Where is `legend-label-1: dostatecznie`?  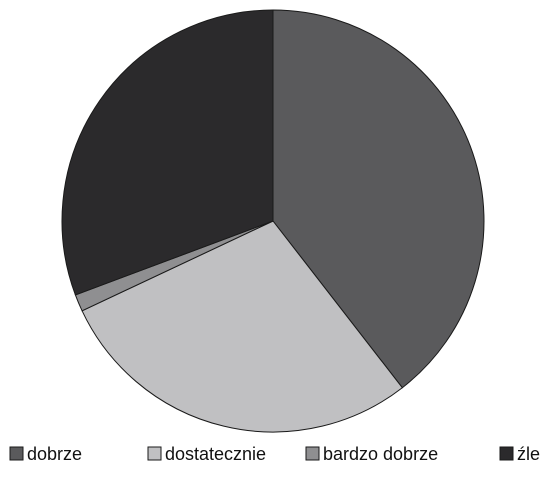
legend-label-1: dostatecznie is located at coordinates (215, 454).